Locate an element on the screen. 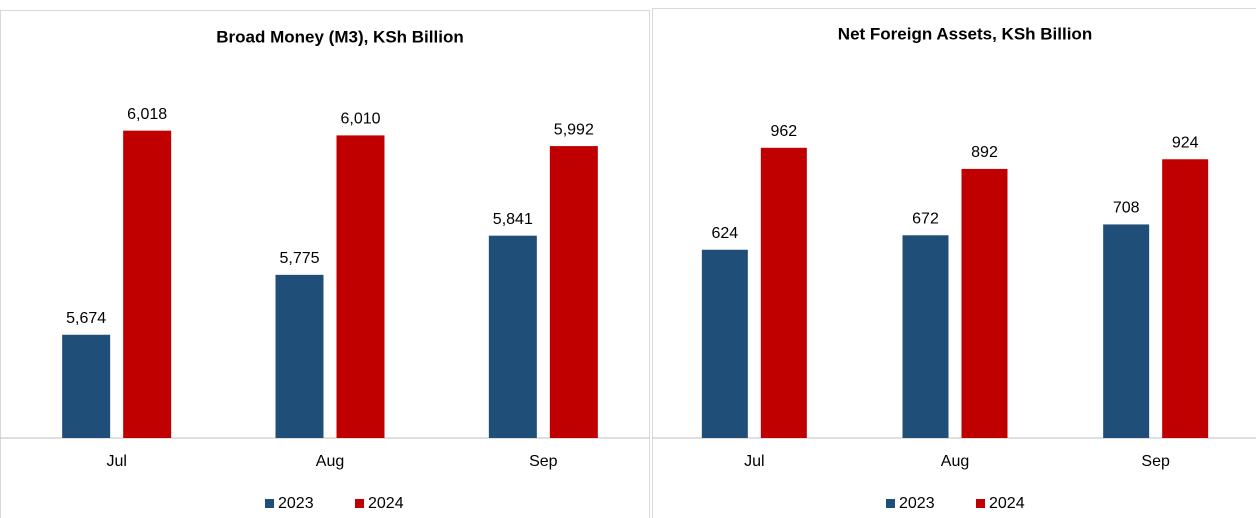 Image resolution: width=1256 pixels, height=518 pixels. chart-title: Net Foreign Assets, KSh Billion is located at coordinates (965, 33).